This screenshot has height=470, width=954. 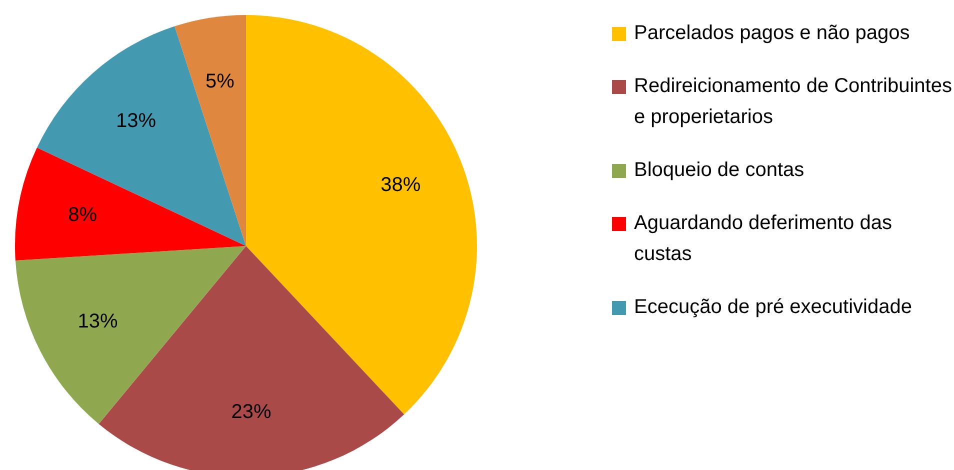 What do you see at coordinates (763, 239) in the screenshot?
I see `legend-label: Aguardando deferimento das custas` at bounding box center [763, 239].